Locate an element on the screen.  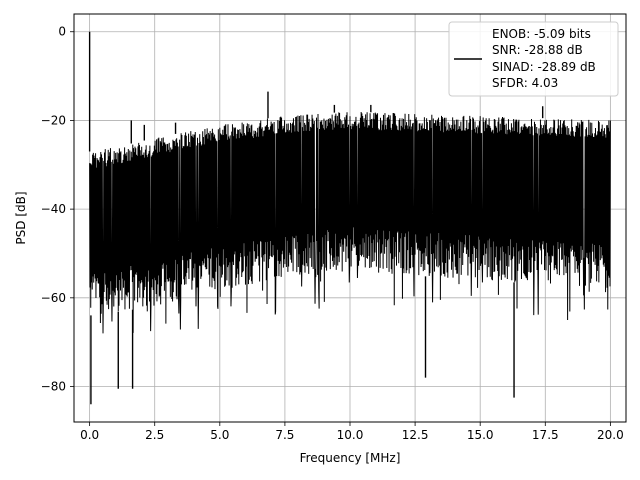
x-tick-label: 12.5 is located at coordinates (415, 435).